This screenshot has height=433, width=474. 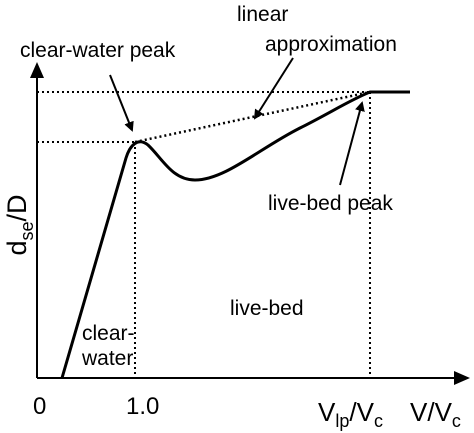 I want to click on approximation-label: approximation, so click(x=331, y=44).